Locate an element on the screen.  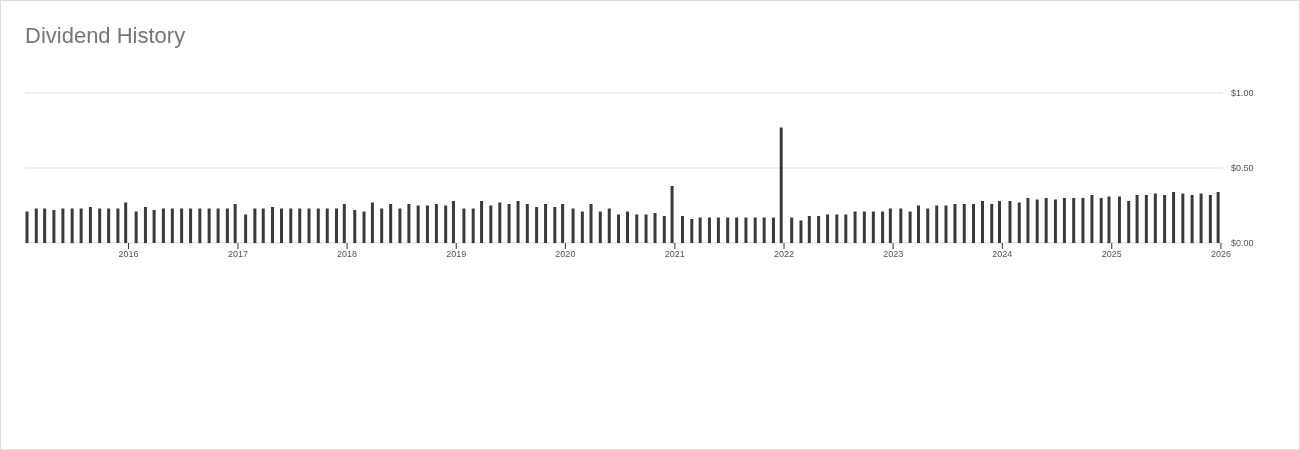
x-tick-label: 2017 is located at coordinates (237, 254).